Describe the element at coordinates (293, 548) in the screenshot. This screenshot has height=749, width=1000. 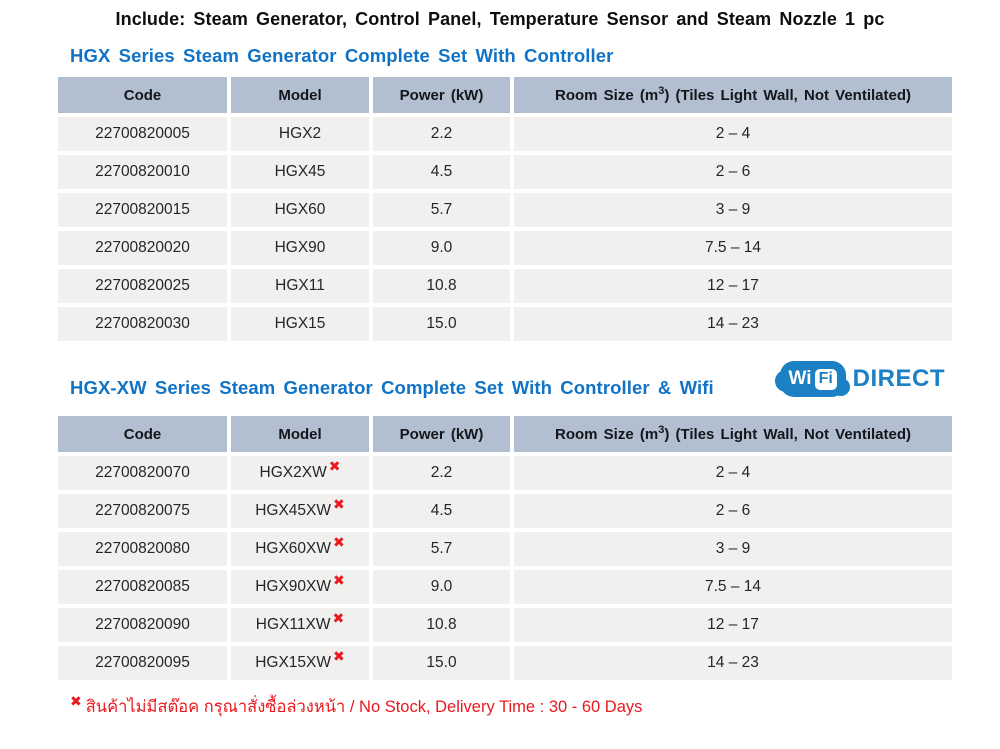
I see `model-name: HGX60XW` at that location.